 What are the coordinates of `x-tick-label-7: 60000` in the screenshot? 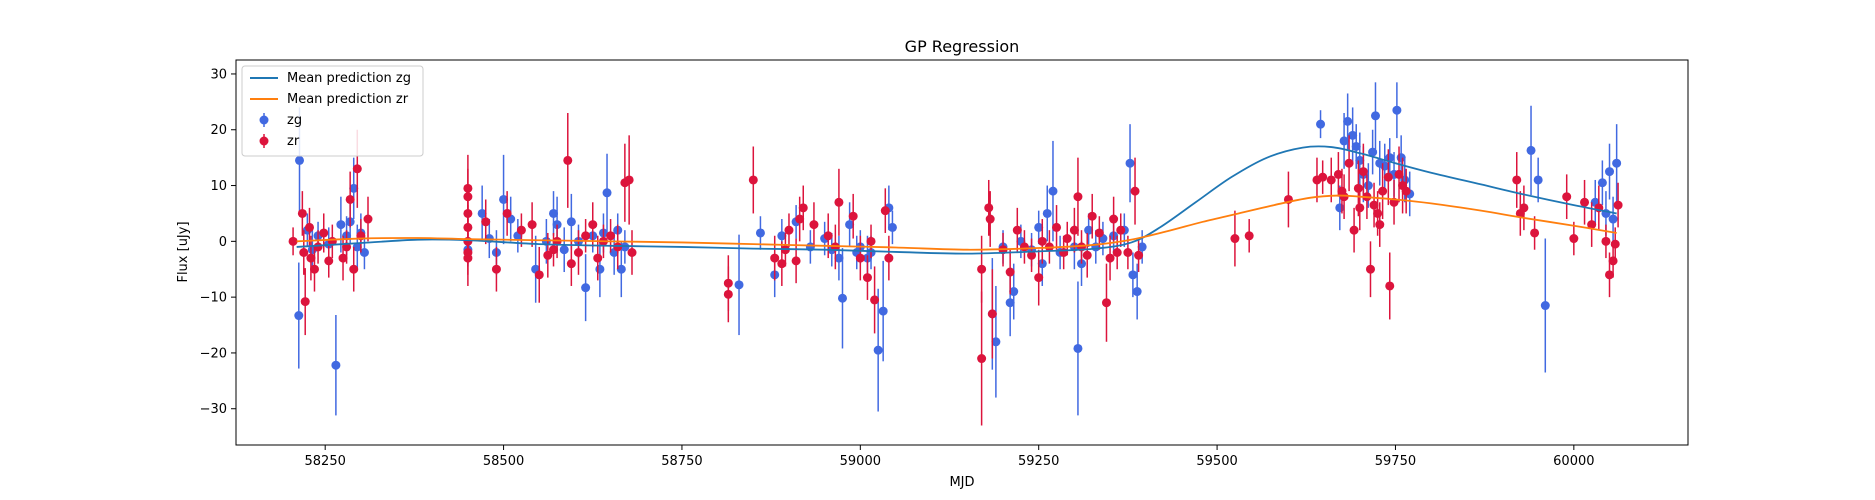 It's located at (1573, 461).